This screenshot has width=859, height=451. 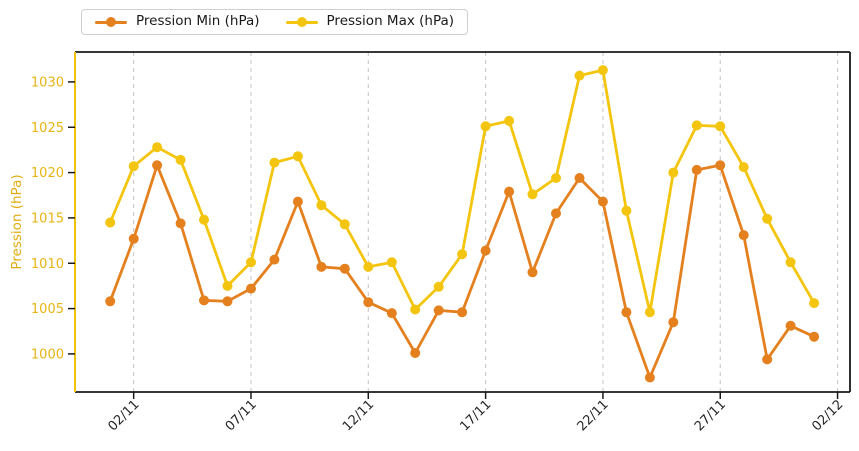 I want to click on y-axis-label: Pression (hPa), so click(x=17, y=222).